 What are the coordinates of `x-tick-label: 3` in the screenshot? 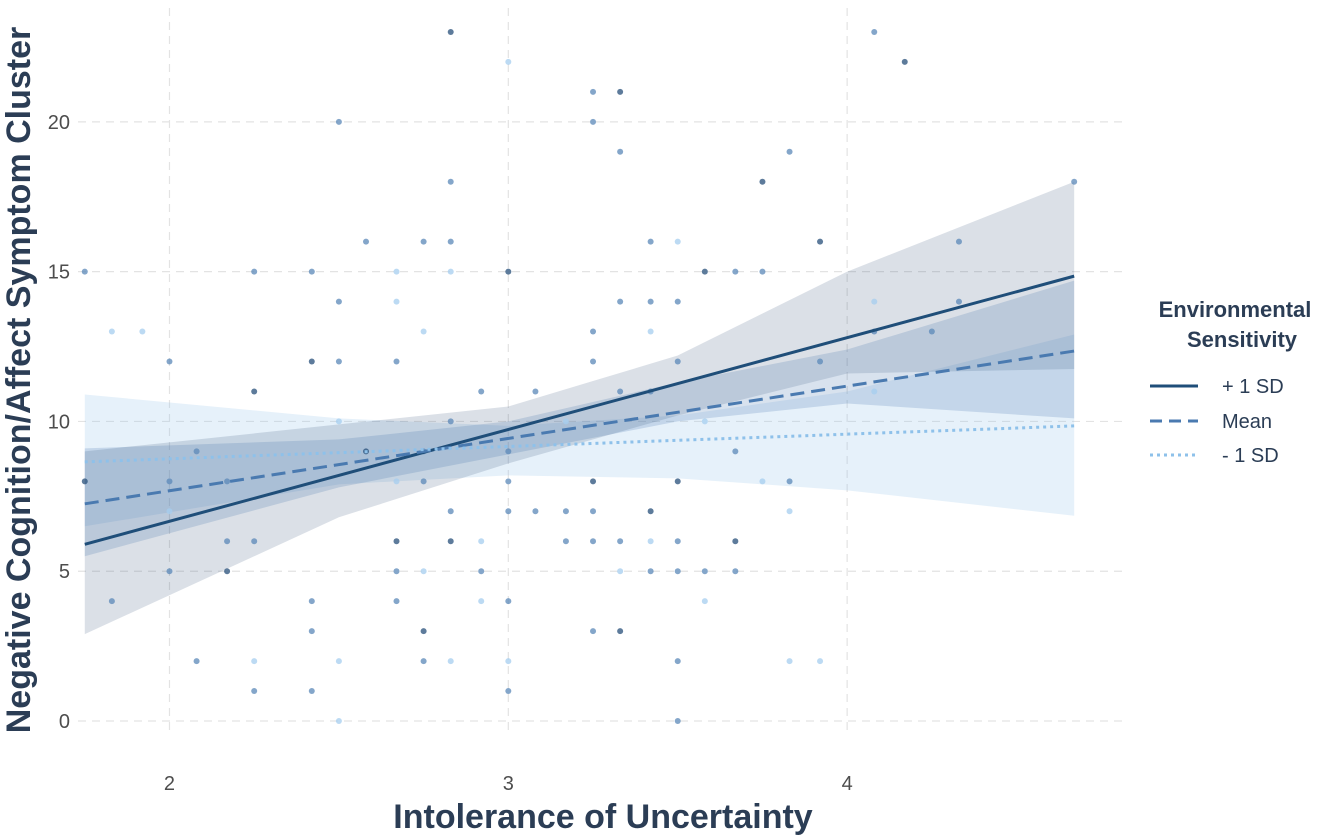 It's located at (508, 784).